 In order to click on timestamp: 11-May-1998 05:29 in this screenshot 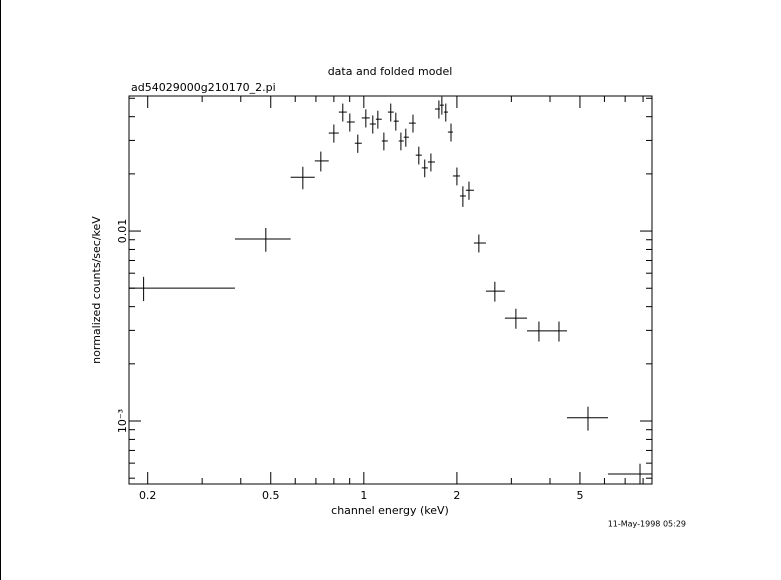, I will do `click(647, 524)`.